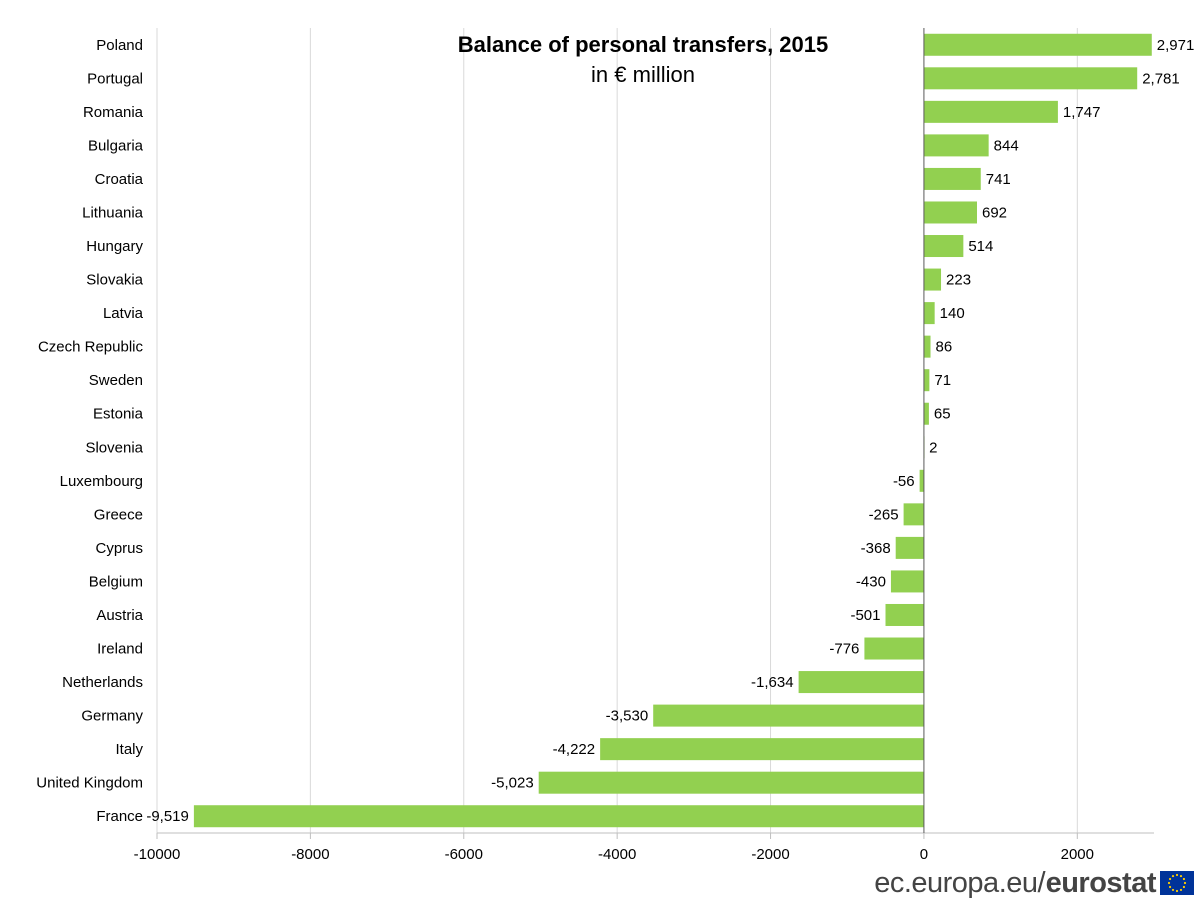 The height and width of the screenshot is (900, 1200). Describe the element at coordinates (871, 581) in the screenshot. I see `value-label: -430` at that location.